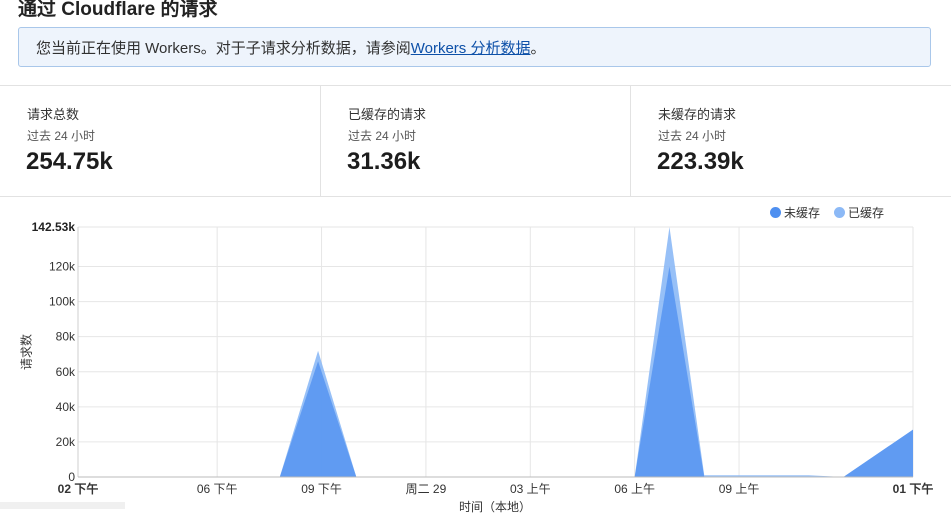  What do you see at coordinates (54, 227) in the screenshot?
I see `y-max-label: 142.53k` at bounding box center [54, 227].